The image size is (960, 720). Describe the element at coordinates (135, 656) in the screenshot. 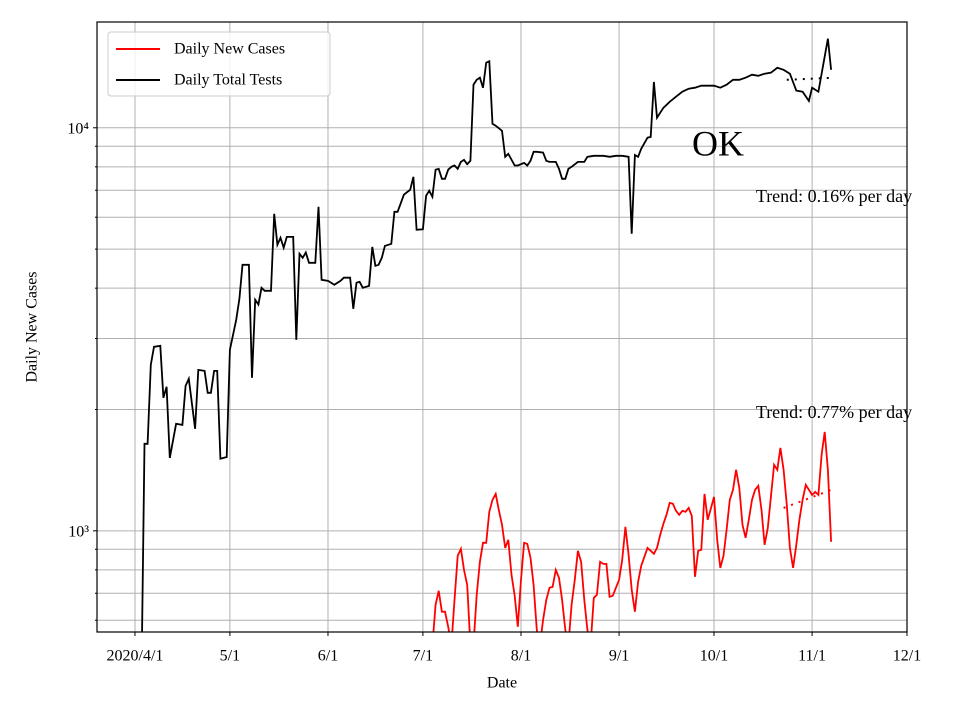

I see `x-tick-label: 2020/4/1` at that location.